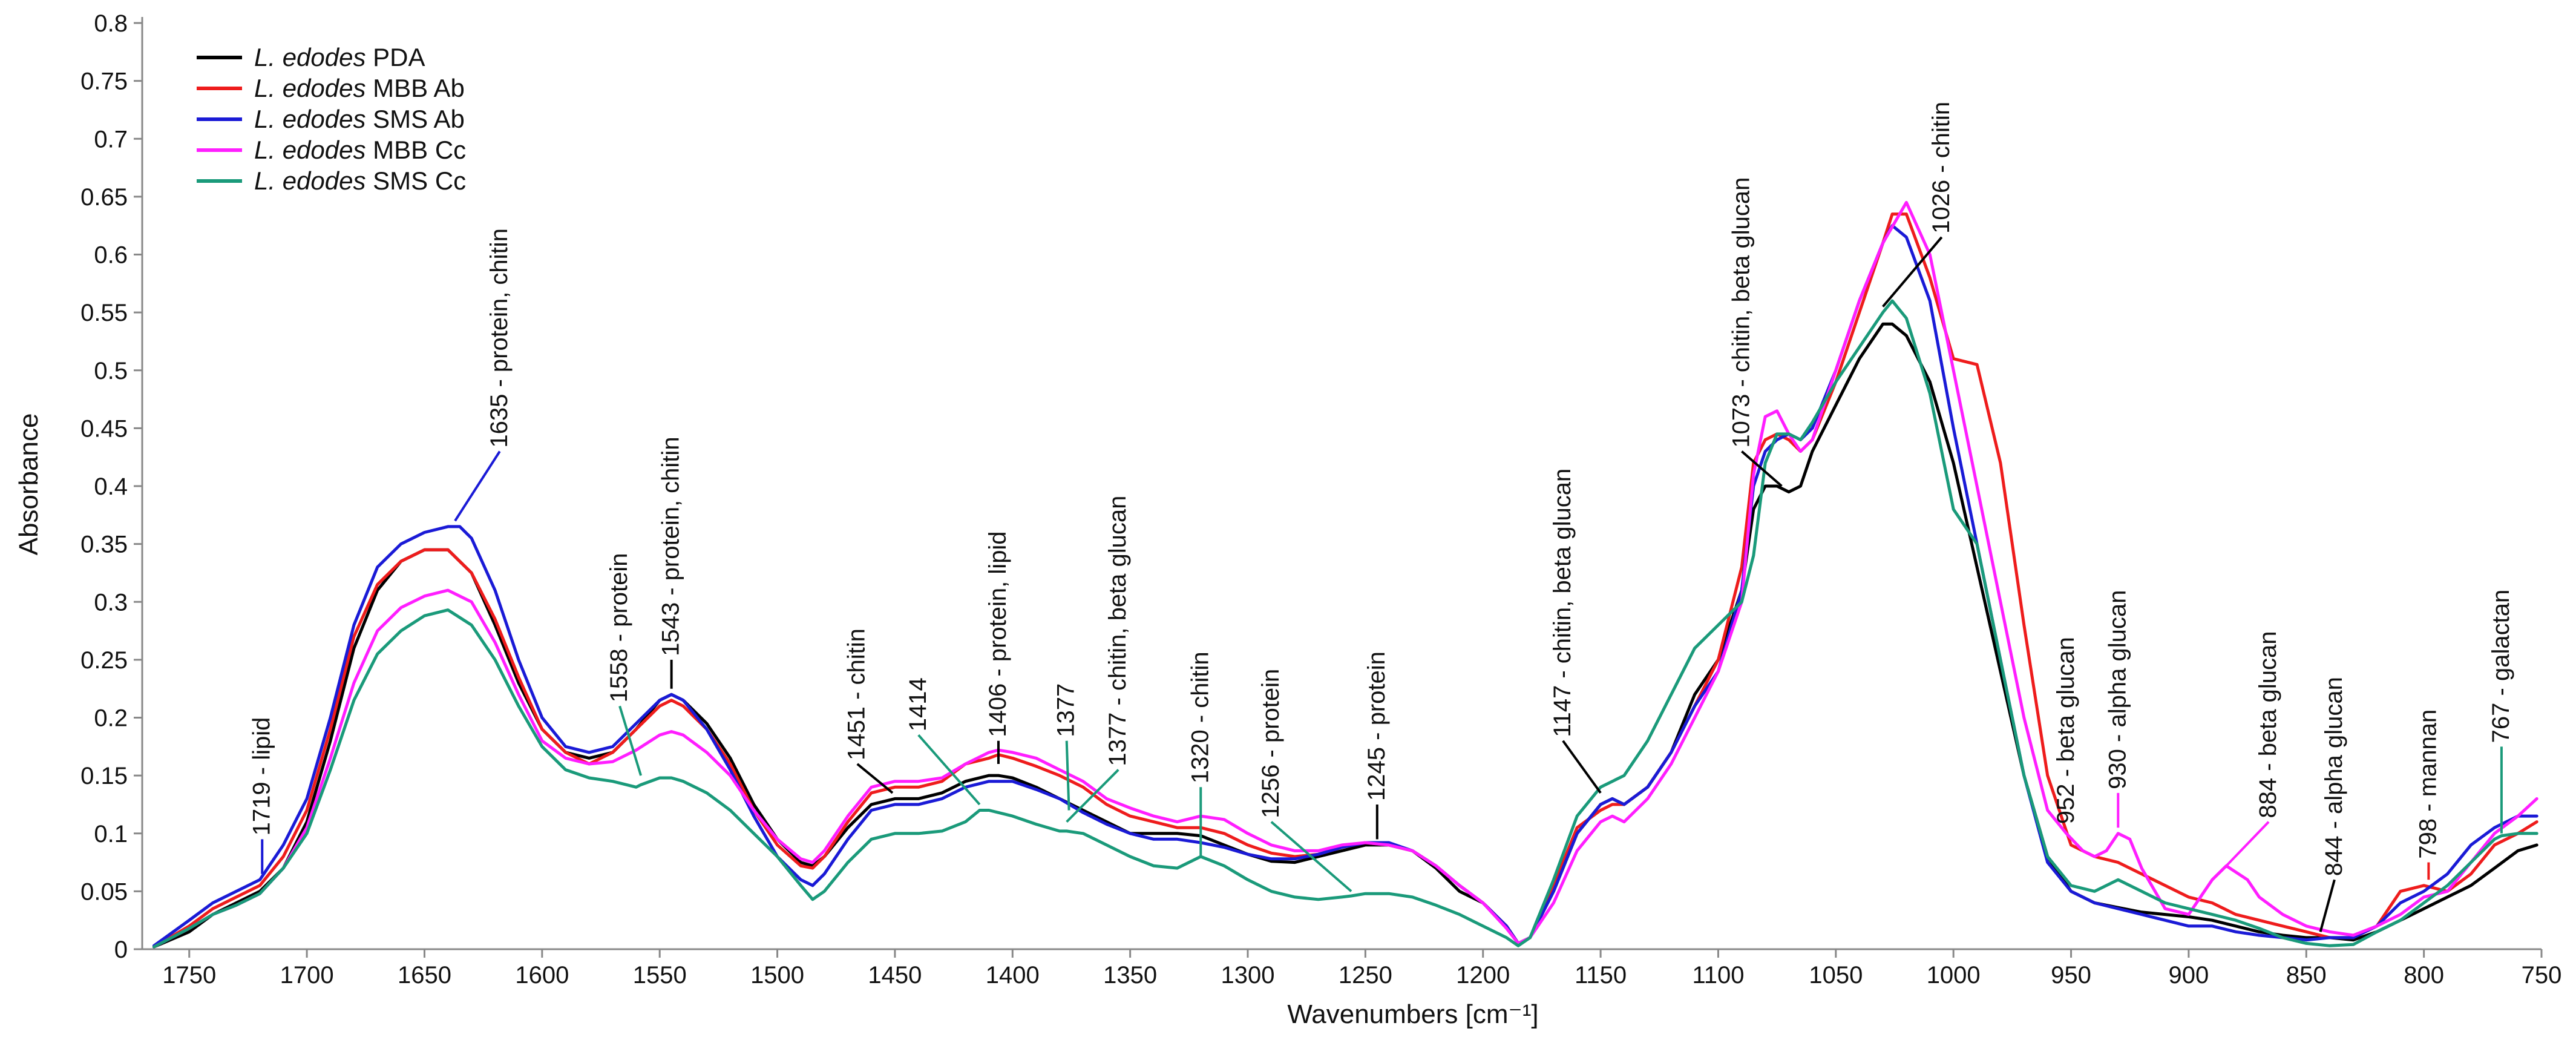  I want to click on annotation-label: 1320 - chitin, so click(1200, 717).